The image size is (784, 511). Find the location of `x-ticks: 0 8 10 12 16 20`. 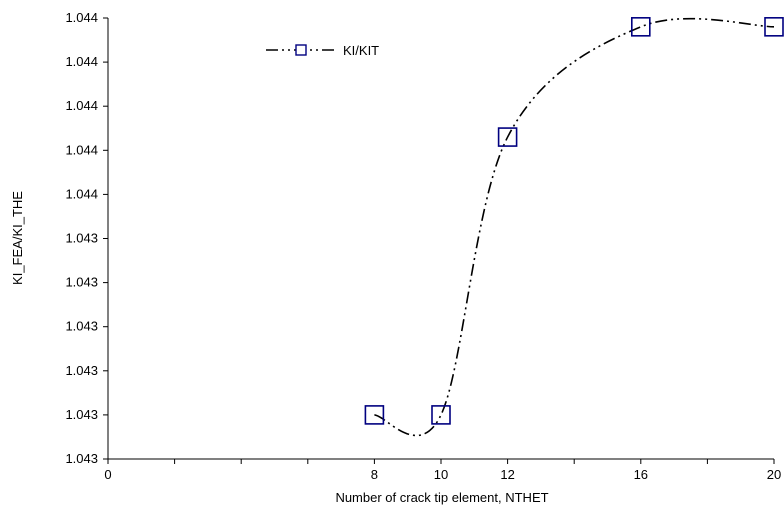

x-ticks: 0 8 10 12 16 20 is located at coordinates (442, 470).